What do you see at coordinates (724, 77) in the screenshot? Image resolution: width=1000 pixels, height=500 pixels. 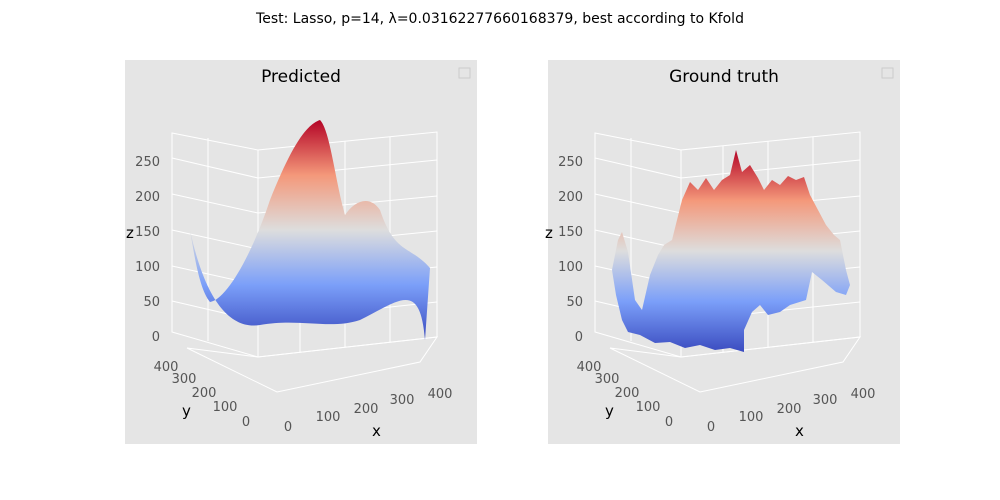 I see `panel-title: Ground truth` at bounding box center [724, 77].